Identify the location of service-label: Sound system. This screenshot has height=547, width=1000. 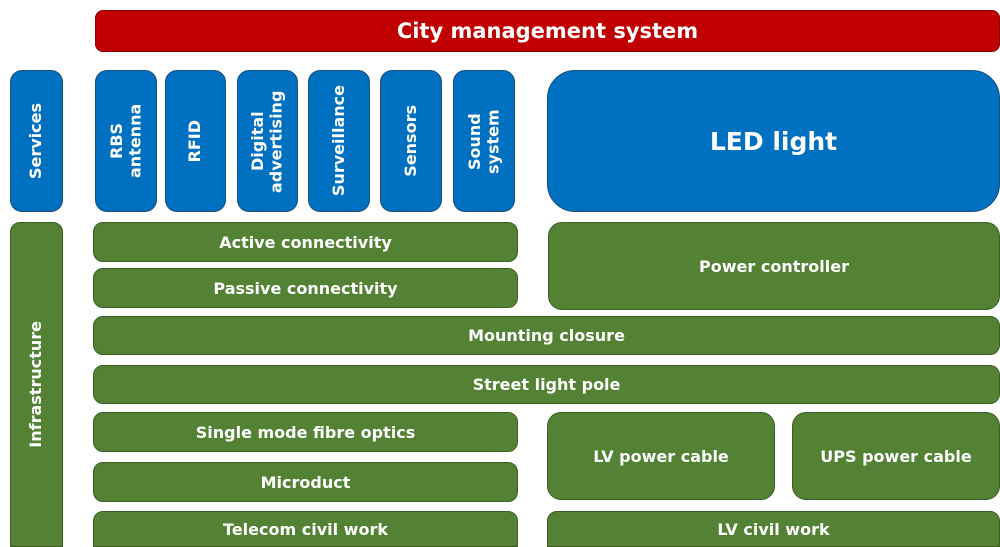
(483, 141).